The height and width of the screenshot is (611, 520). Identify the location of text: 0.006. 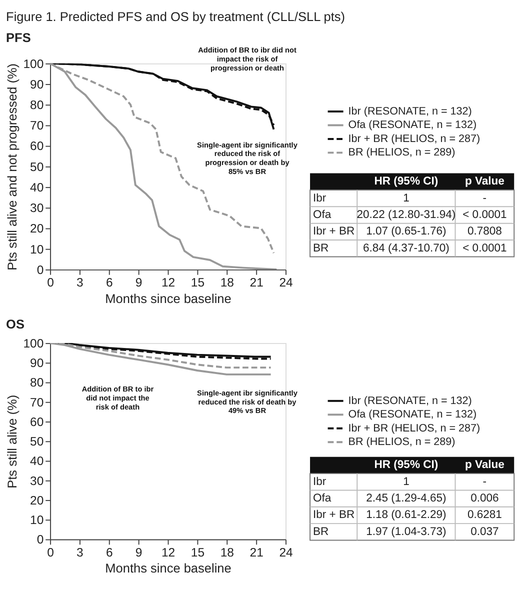
(484, 498).